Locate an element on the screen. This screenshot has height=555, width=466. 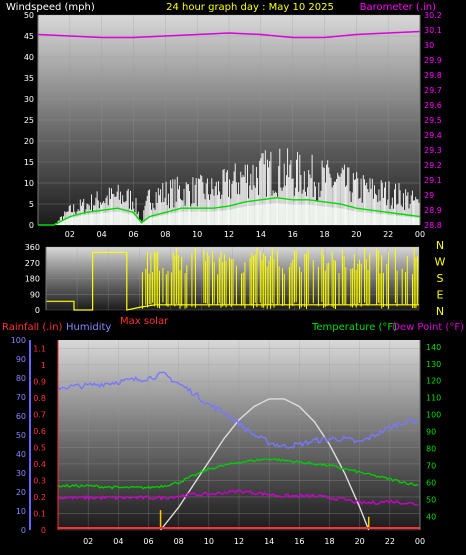
barometer-line is located at coordinates (229, 34).